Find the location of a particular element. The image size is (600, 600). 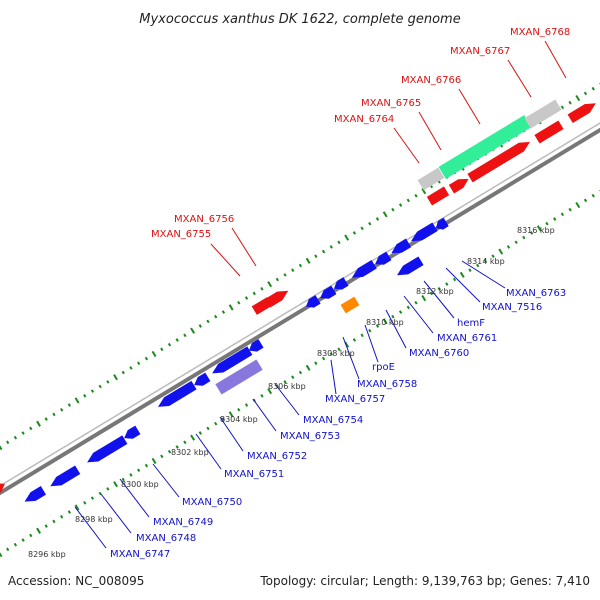

kbp-label: 8304 kbp is located at coordinates (239, 419).